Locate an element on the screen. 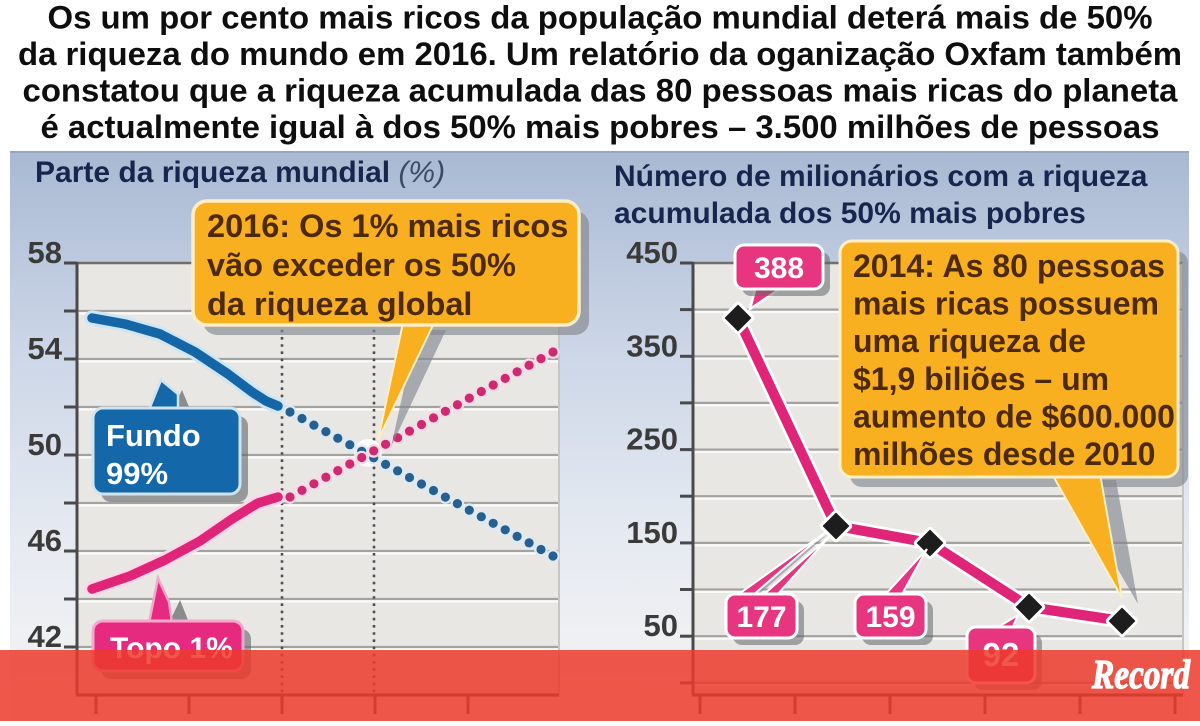 The height and width of the screenshot is (726, 1200). svg-text: 250 is located at coordinates (652, 439).